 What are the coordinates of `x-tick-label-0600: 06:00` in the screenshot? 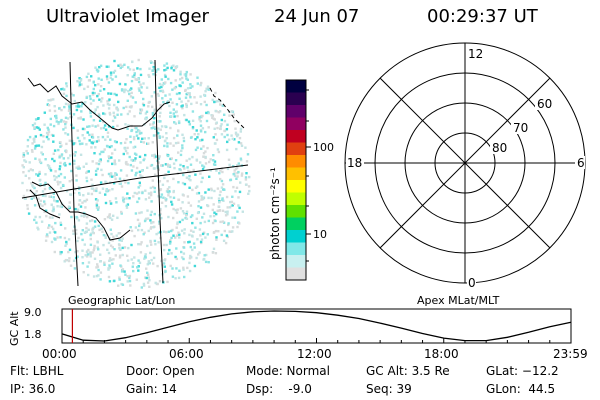 It's located at (186, 354).